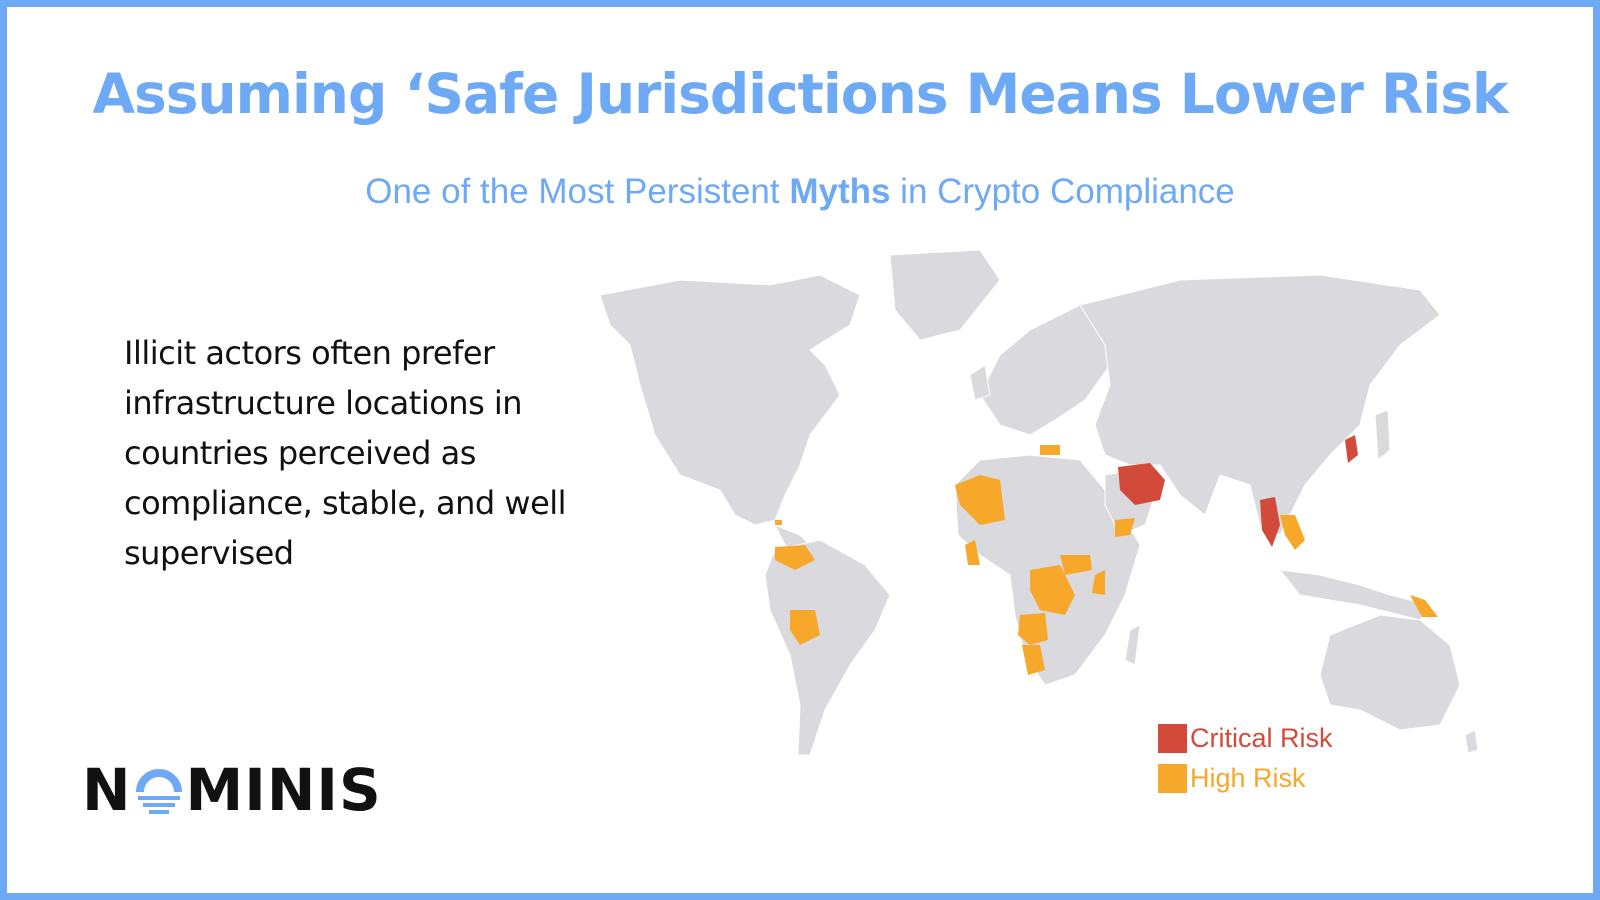  What do you see at coordinates (1125, 527) in the screenshot?
I see `high-risk-yemen` at bounding box center [1125, 527].